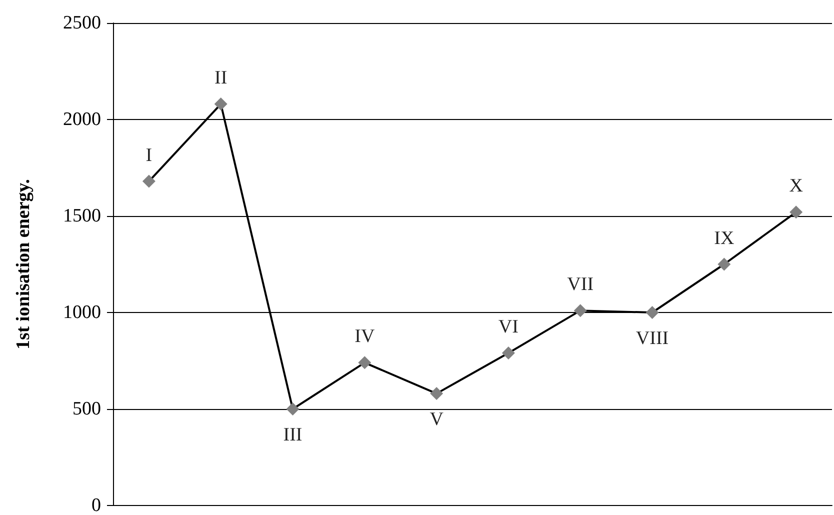 The image size is (834, 515). I want to click on x-tick-label: X, so click(796, 186).